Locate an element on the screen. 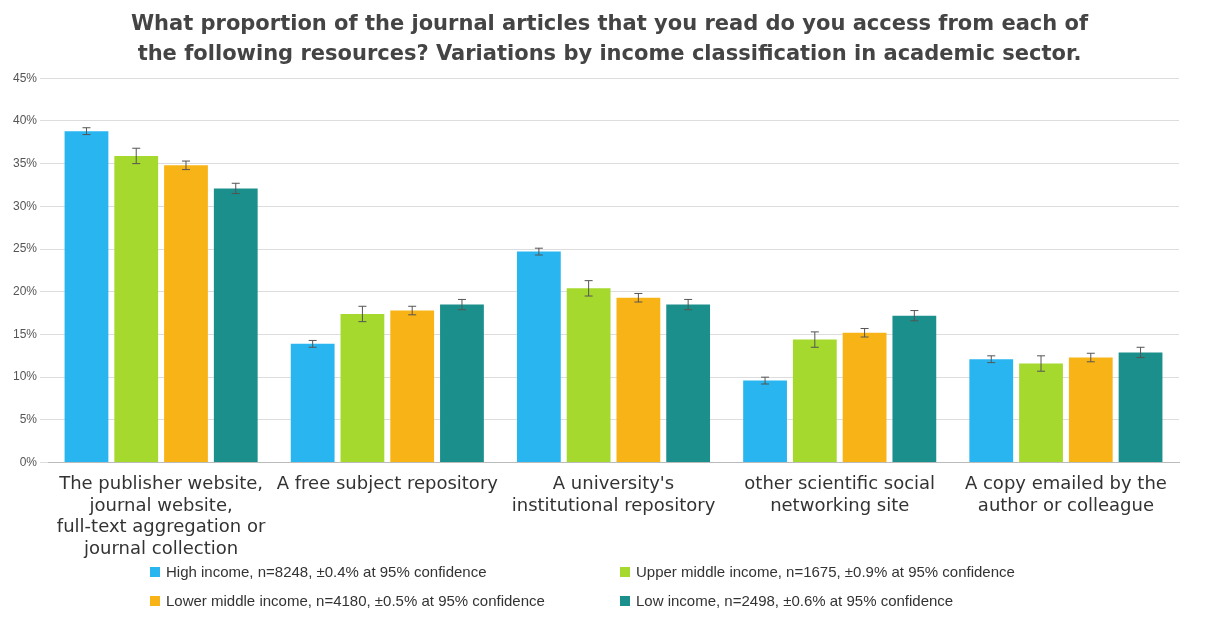 This screenshot has width=1219, height=635. x-tick-label: A free subject repository is located at coordinates (387, 483).